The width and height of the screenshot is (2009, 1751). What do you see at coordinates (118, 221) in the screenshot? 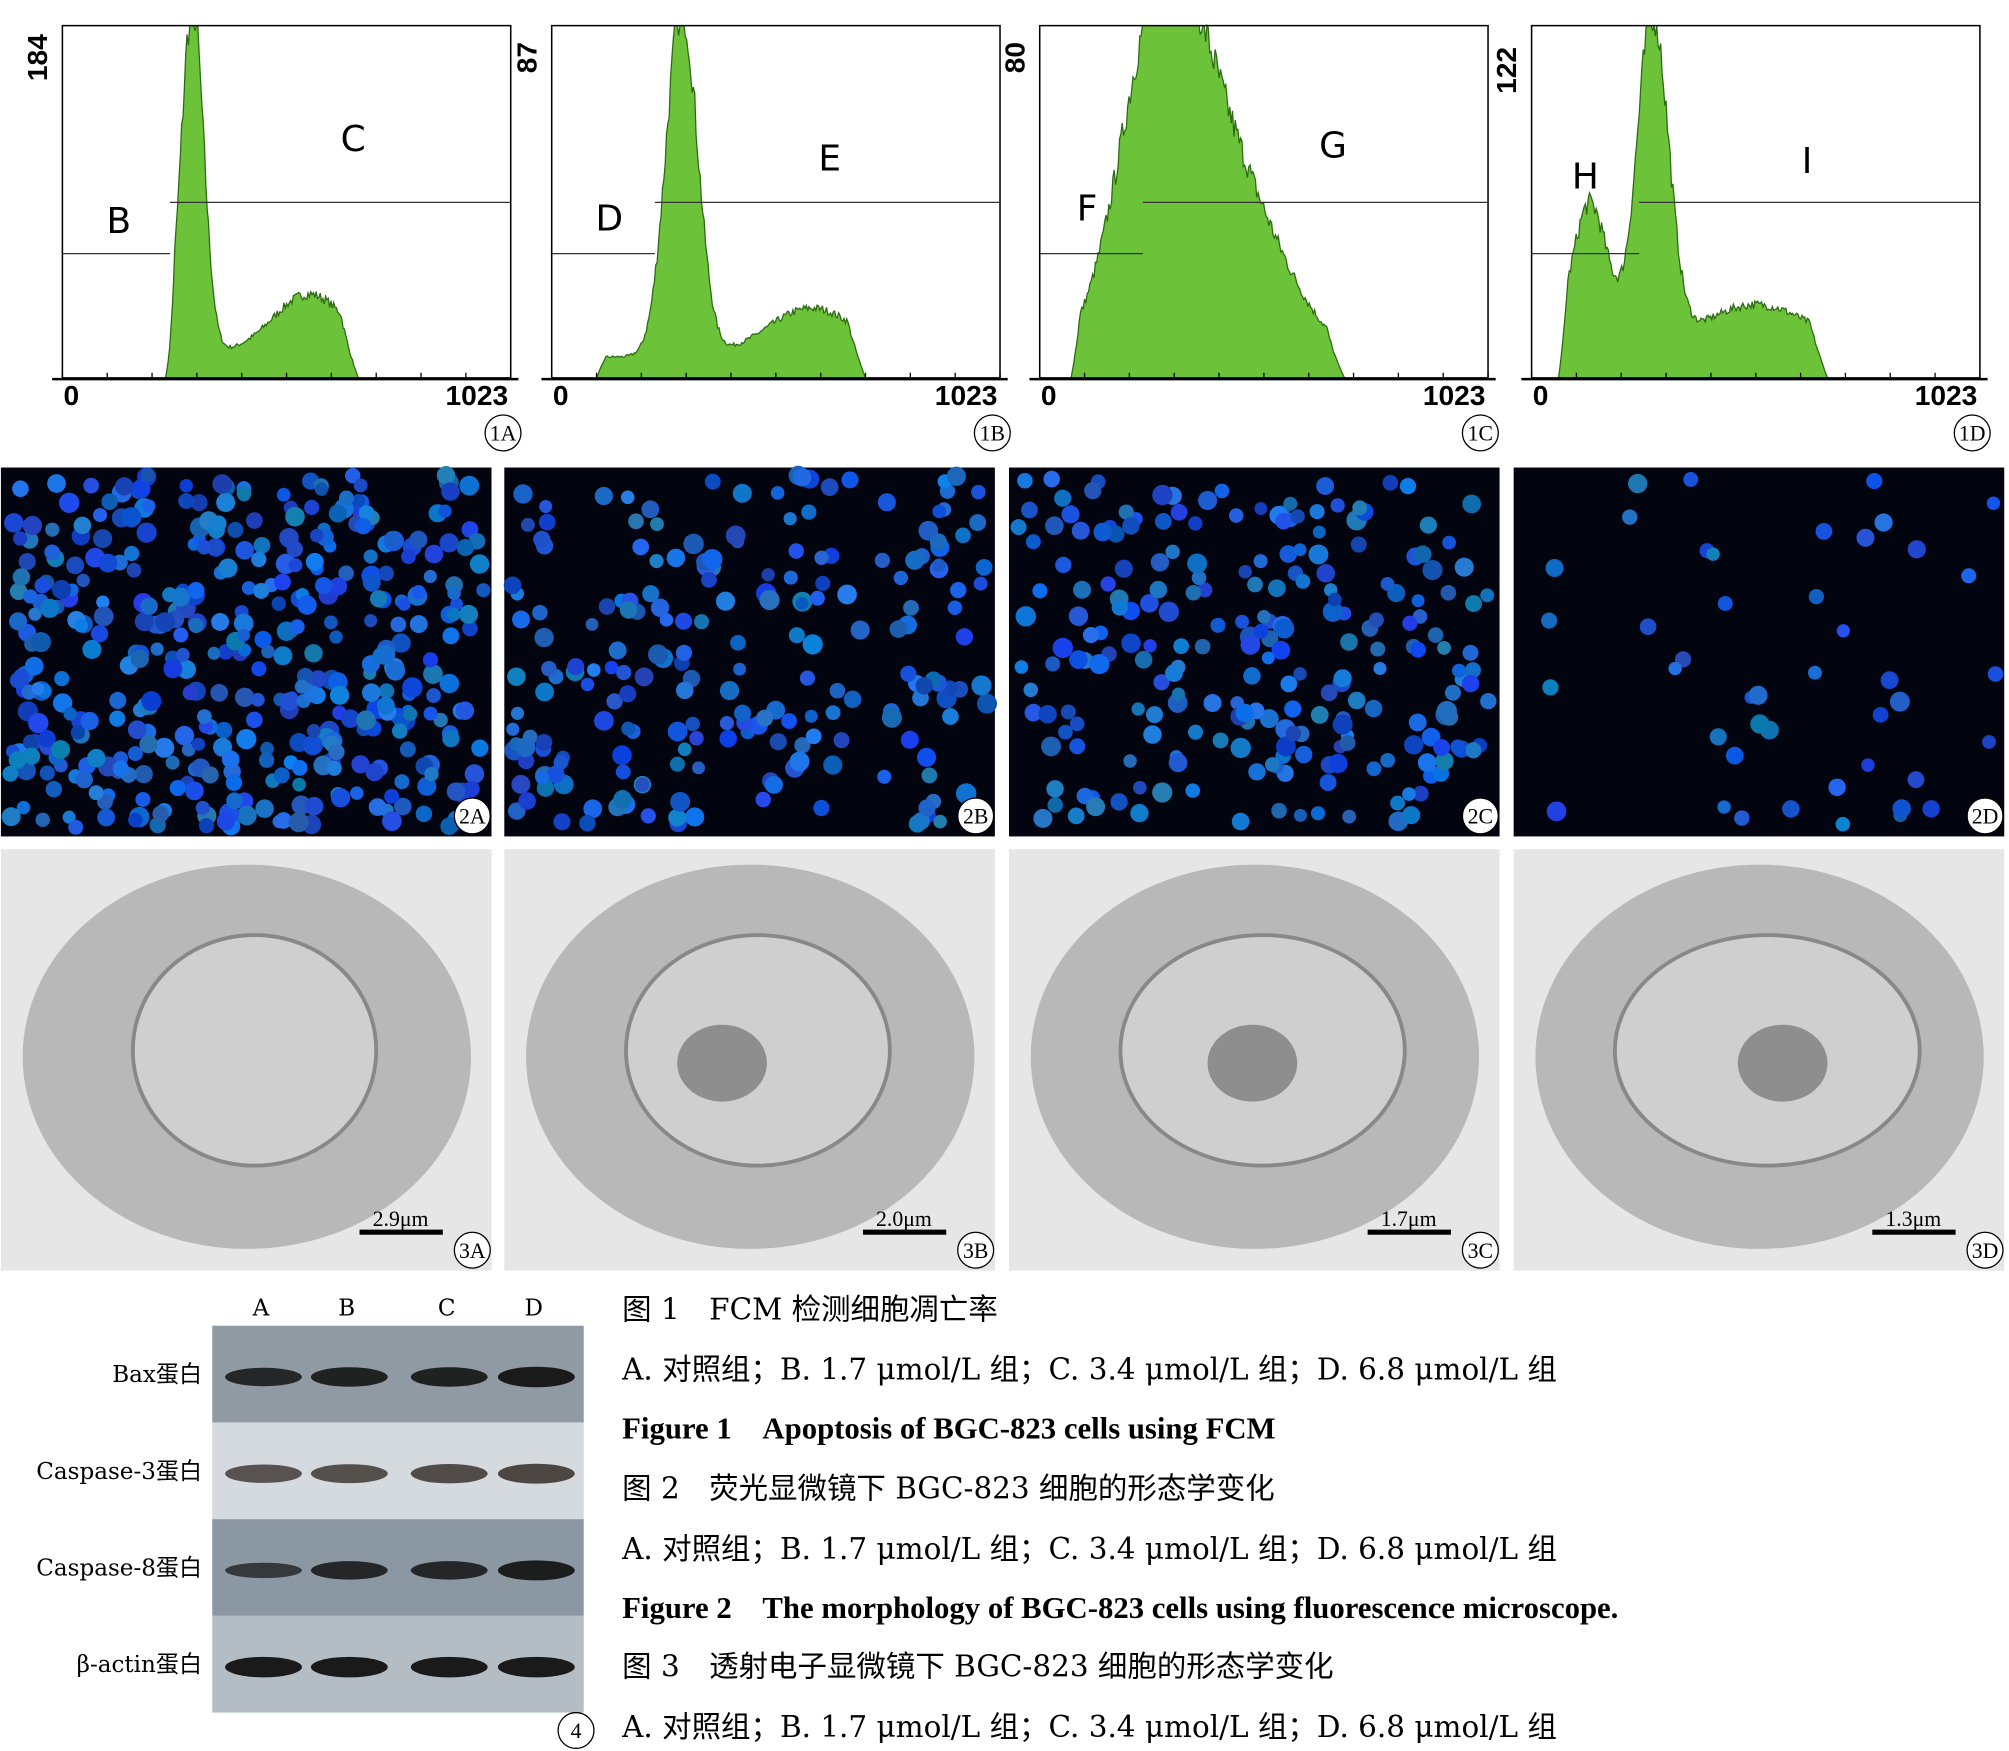
I see `gate-label: B` at bounding box center [118, 221].